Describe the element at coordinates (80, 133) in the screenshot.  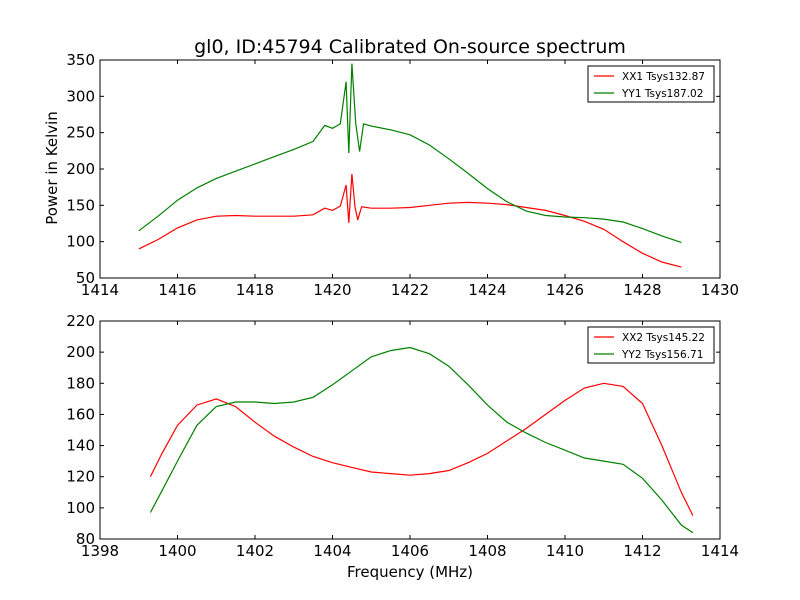
I see `y-tick-label: 250` at that location.